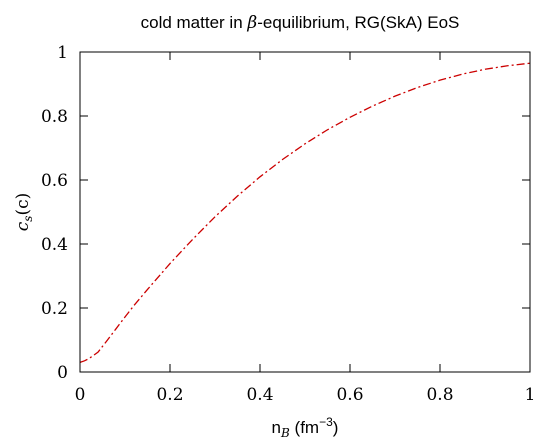 The width and height of the screenshot is (550, 446). I want to click on chart-title-before: cold matter in, so click(194, 22).